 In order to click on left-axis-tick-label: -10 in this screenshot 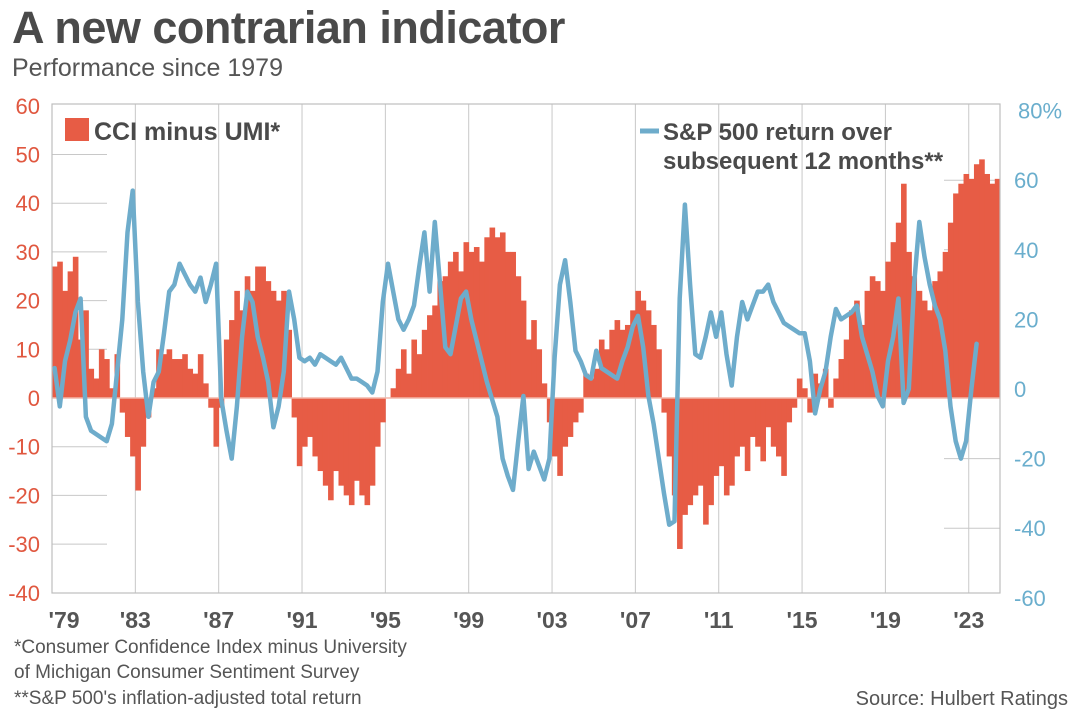, I will do `click(24, 447)`.